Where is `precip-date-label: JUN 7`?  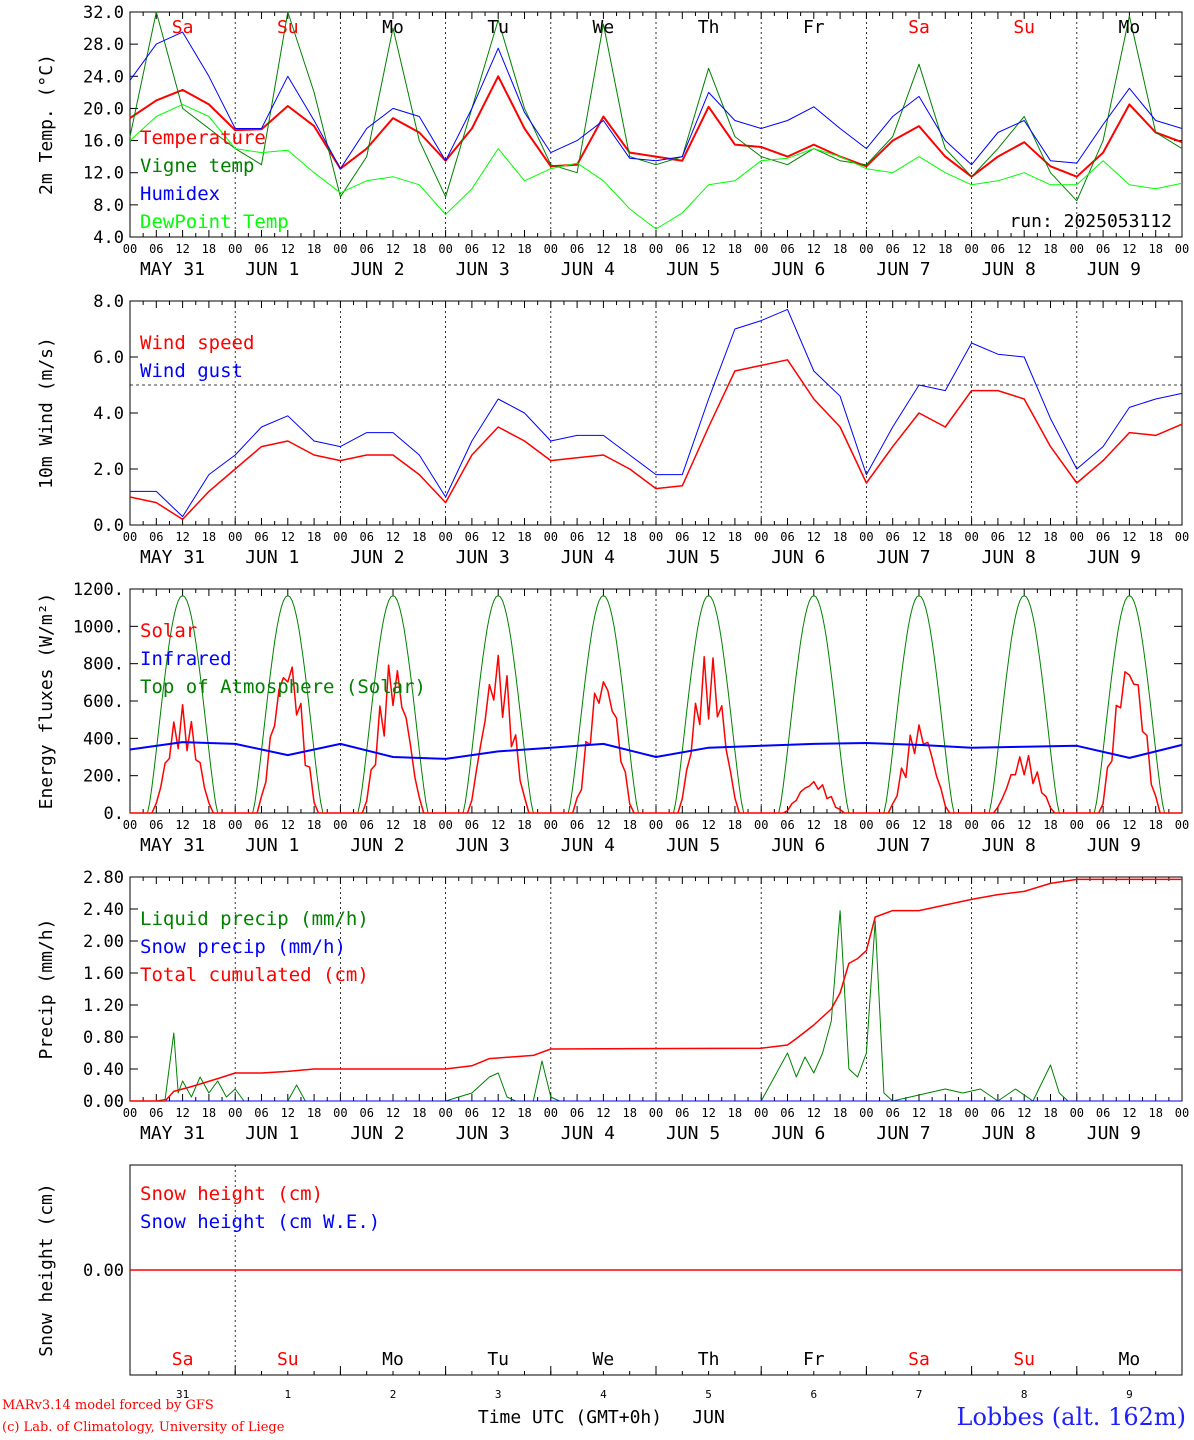 precip-date-label: JUN 7 is located at coordinates (903, 1133).